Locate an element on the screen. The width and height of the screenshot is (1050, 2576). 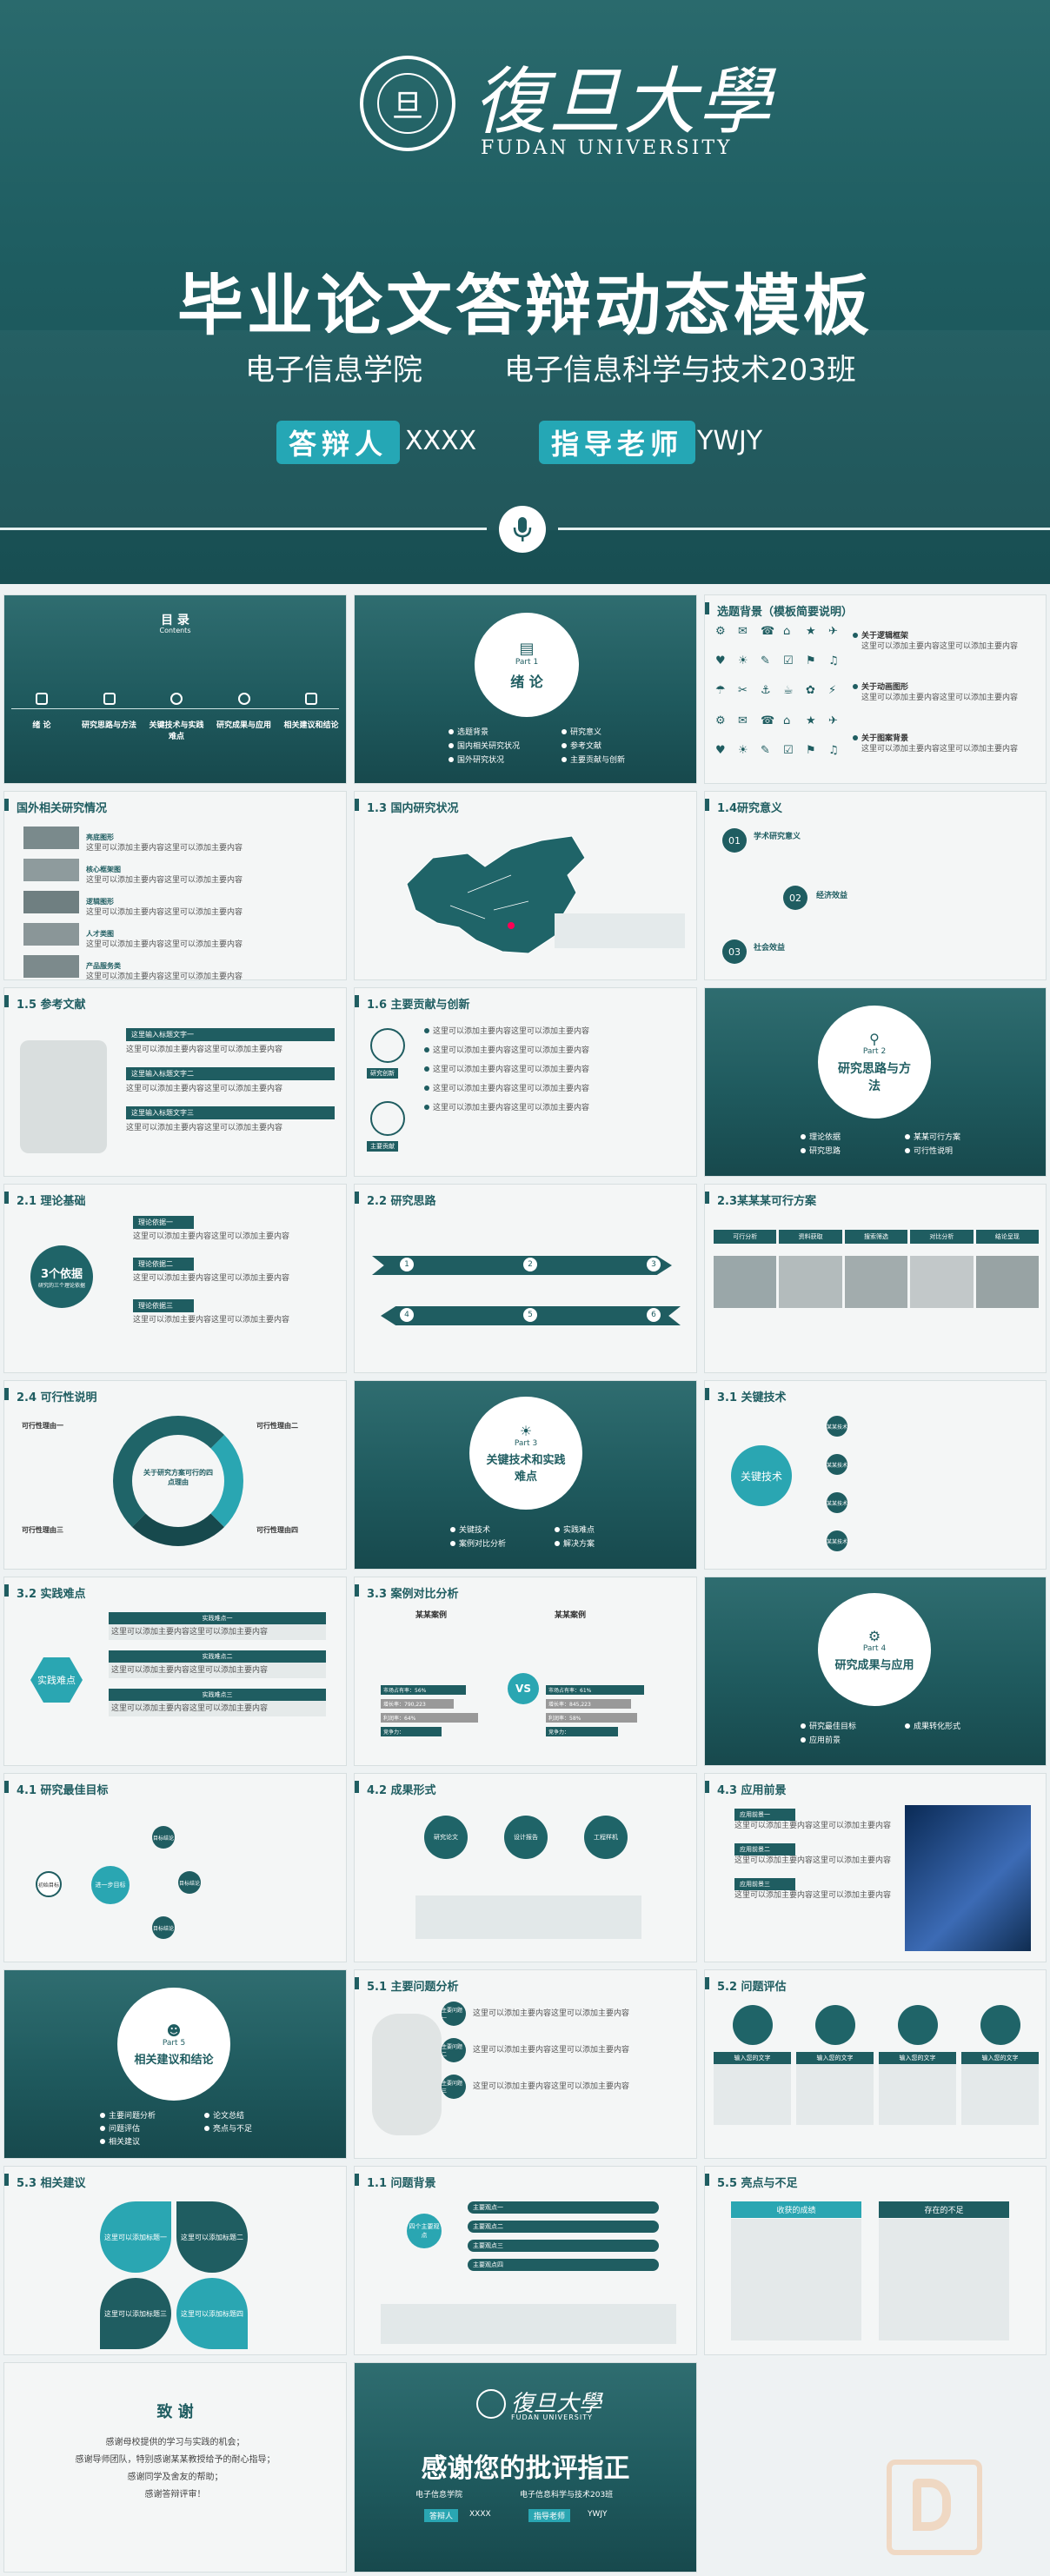
closing-logo-english: FUDAN UNIVERSITY is located at coordinates (552, 2417).